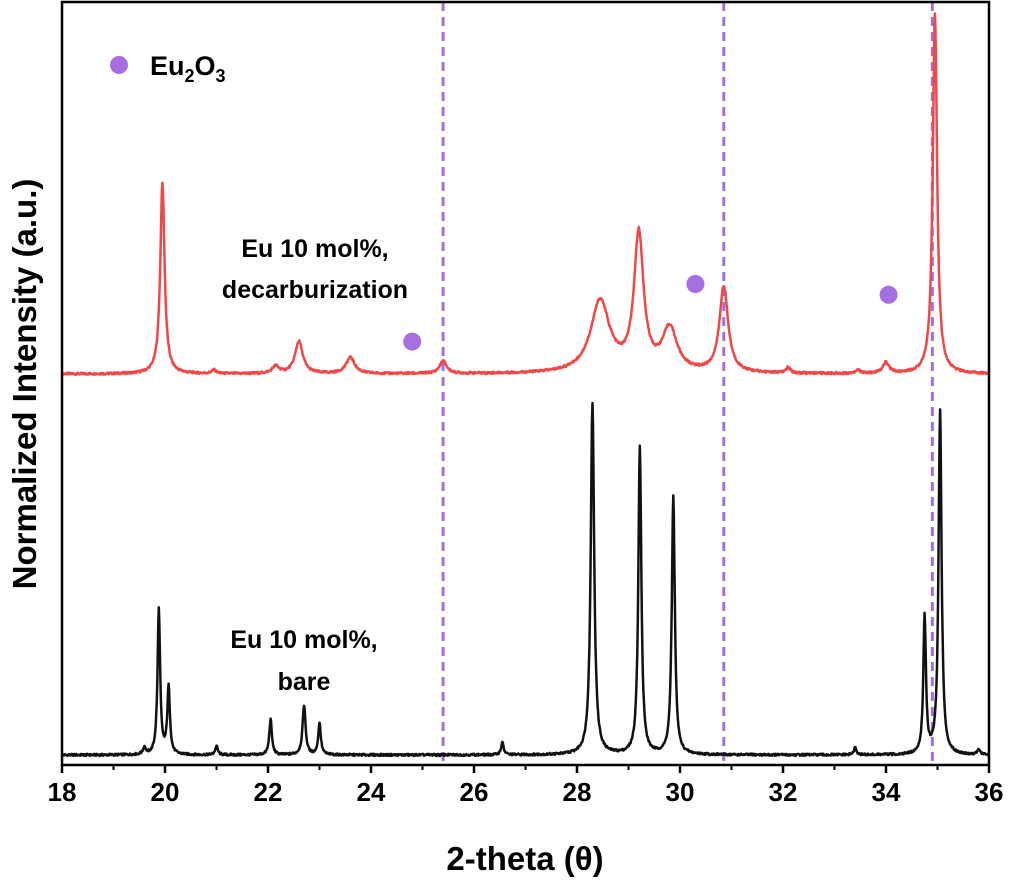  Describe the element at coordinates (62, 792) in the screenshot. I see `x-tick-label-18: 18` at that location.